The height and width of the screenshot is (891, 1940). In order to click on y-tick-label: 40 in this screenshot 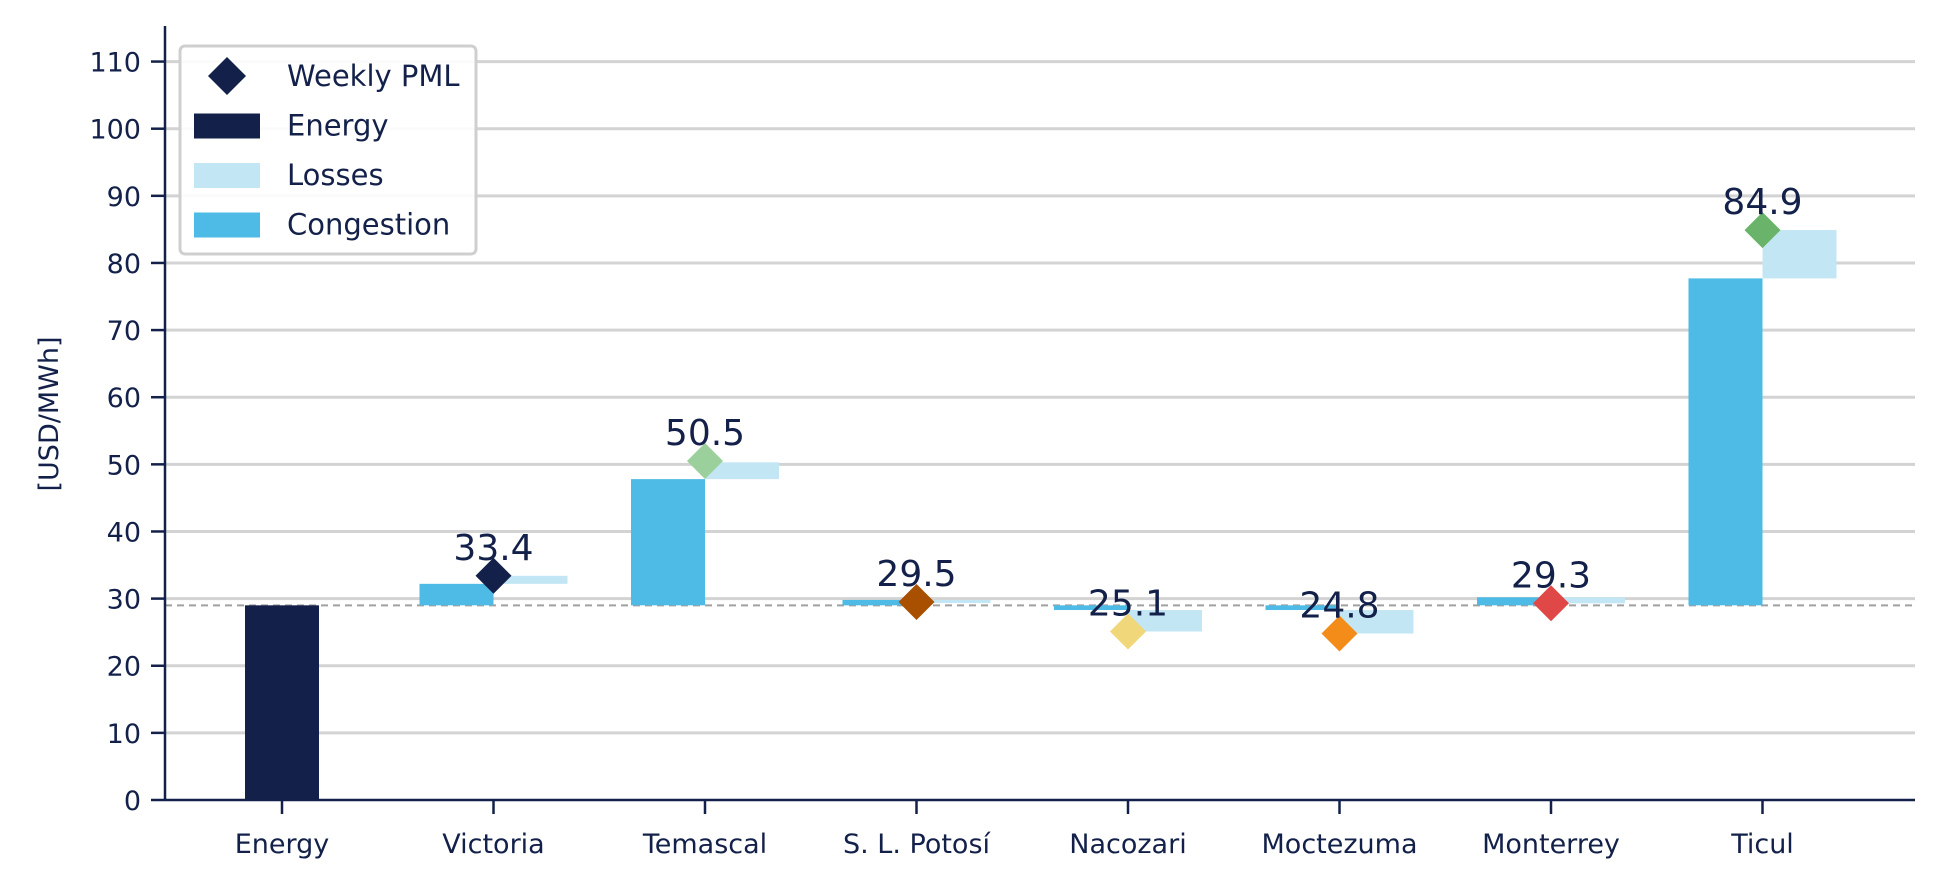, I will do `click(124, 532)`.